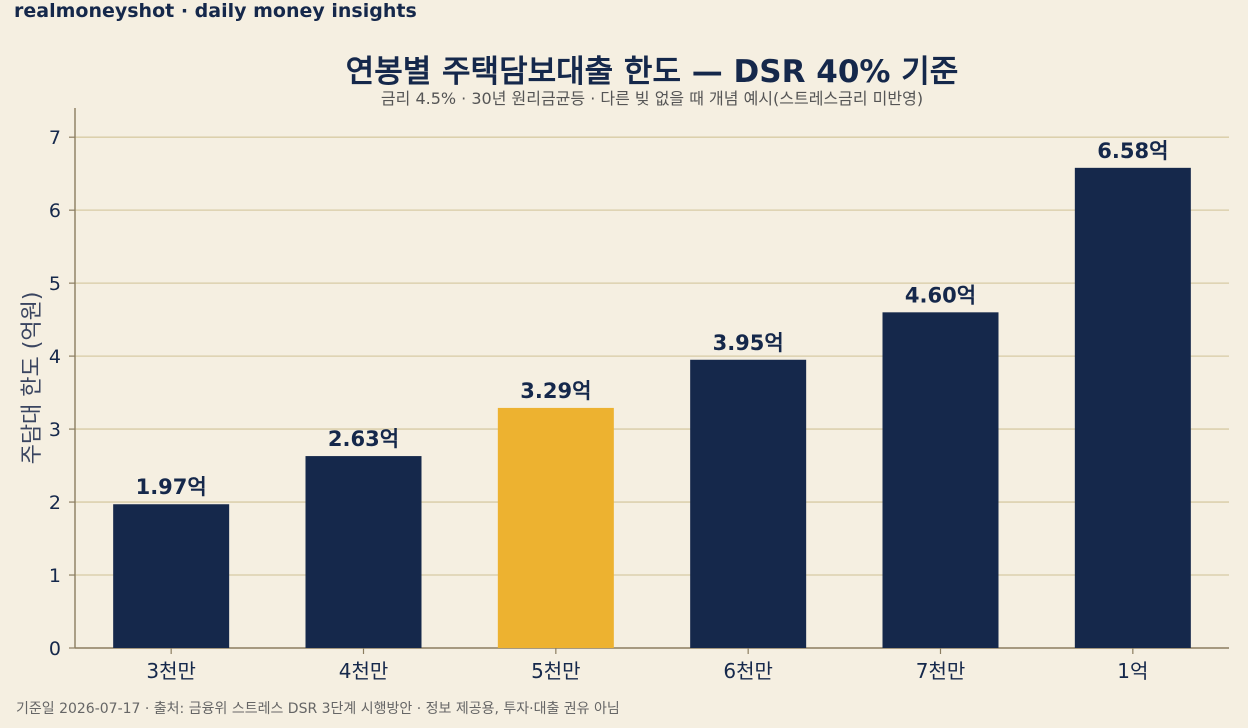  I want to click on y-tick-label: 1, so click(55, 576).